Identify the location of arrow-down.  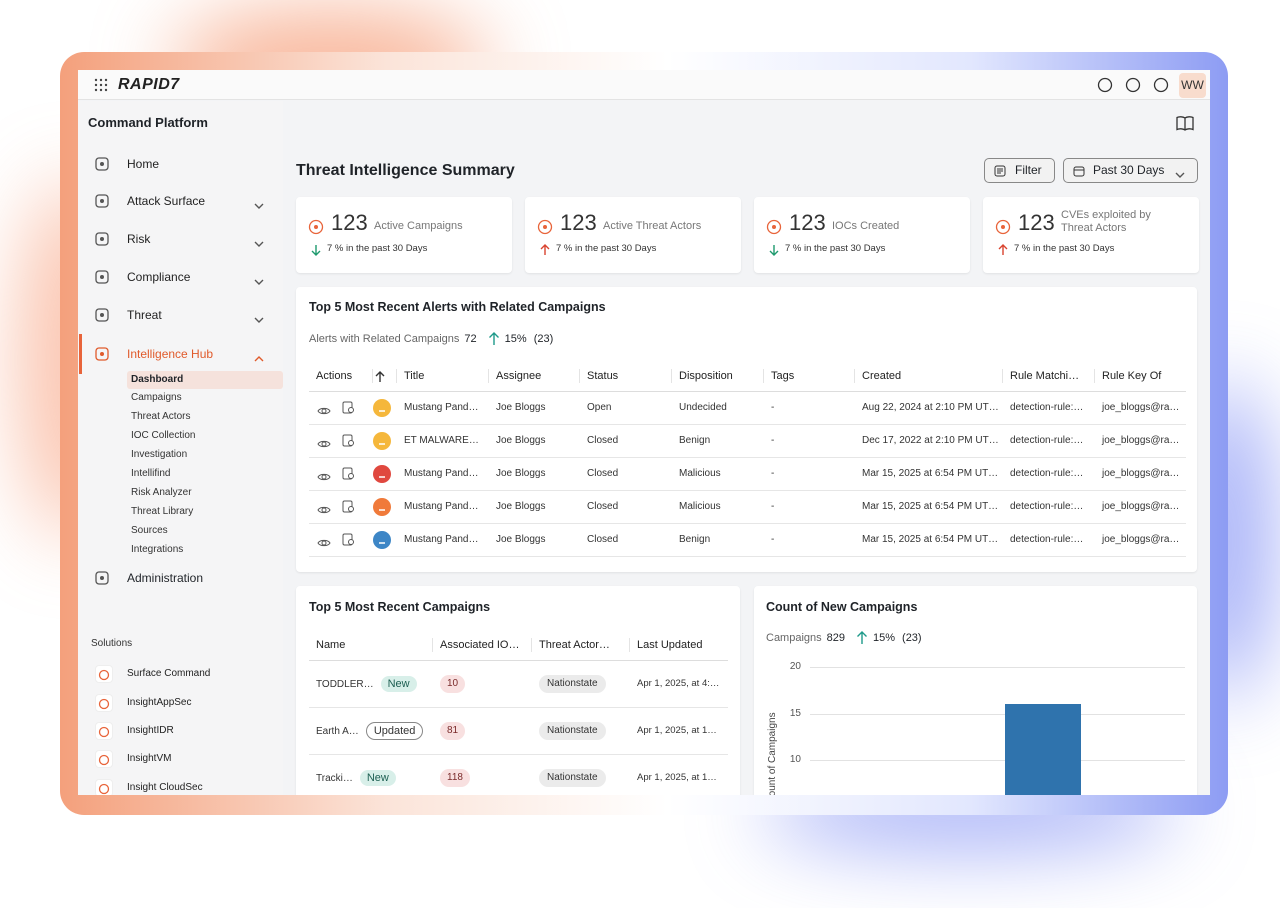
(316, 249).